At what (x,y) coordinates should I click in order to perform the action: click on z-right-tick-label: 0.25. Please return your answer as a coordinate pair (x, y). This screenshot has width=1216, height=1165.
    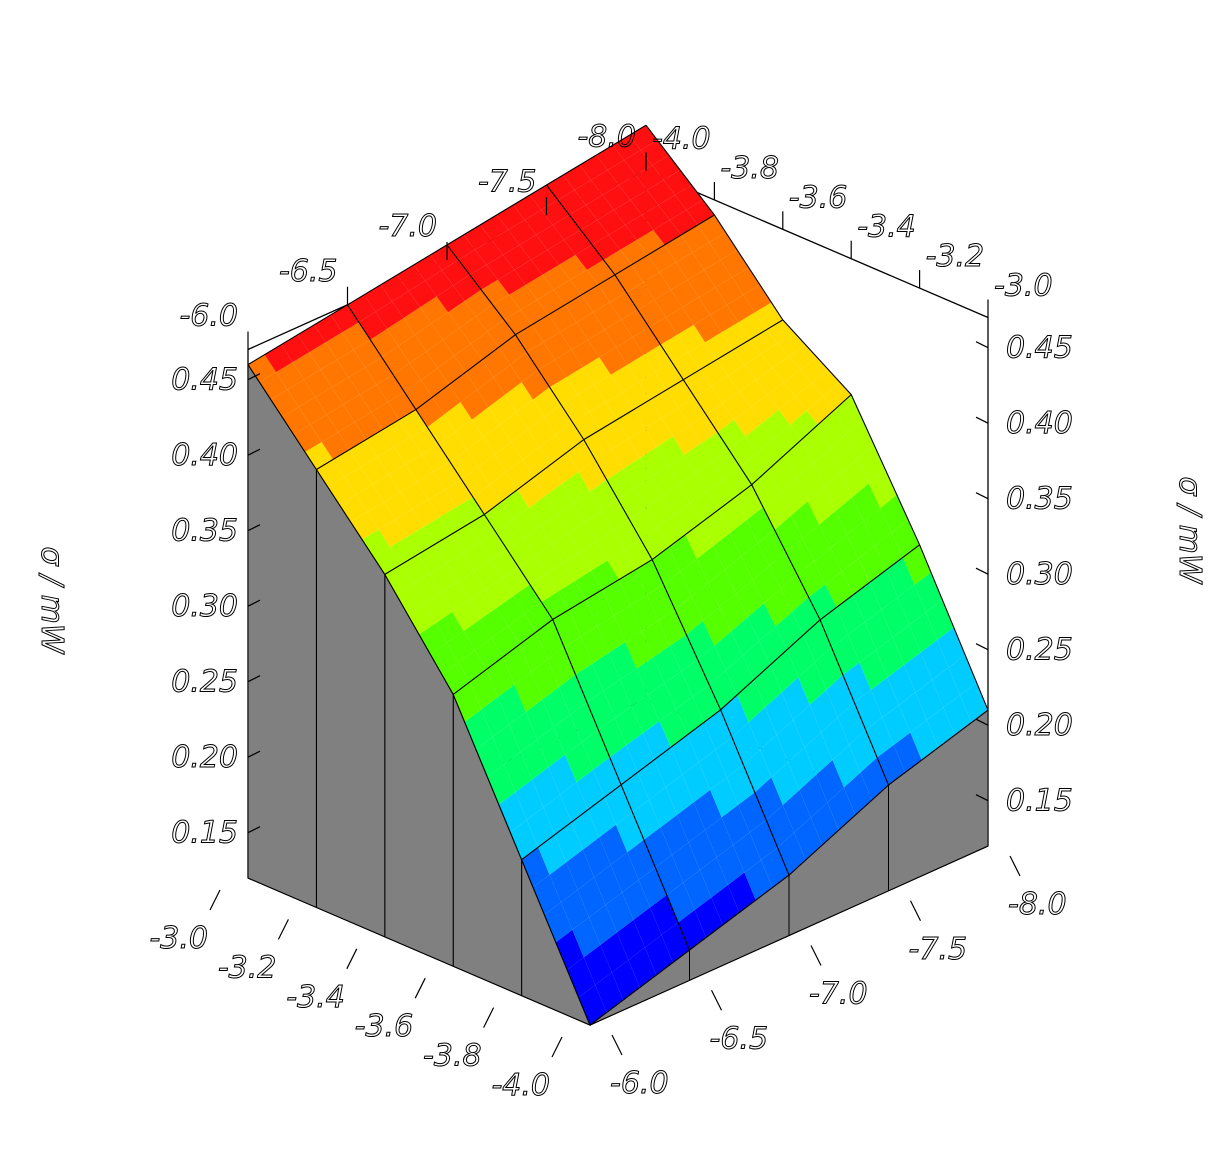
    Looking at the image, I should click on (1039, 650).